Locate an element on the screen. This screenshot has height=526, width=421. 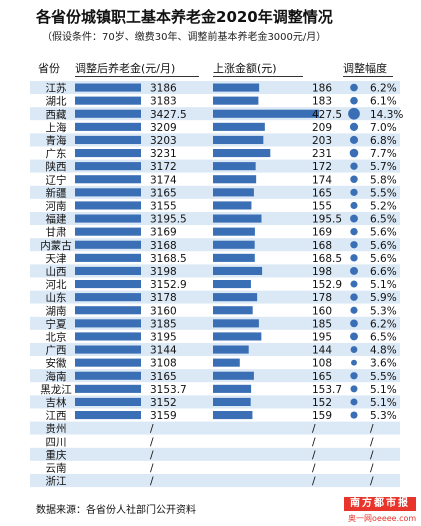
increase-value: 108 is located at coordinates (322, 364).